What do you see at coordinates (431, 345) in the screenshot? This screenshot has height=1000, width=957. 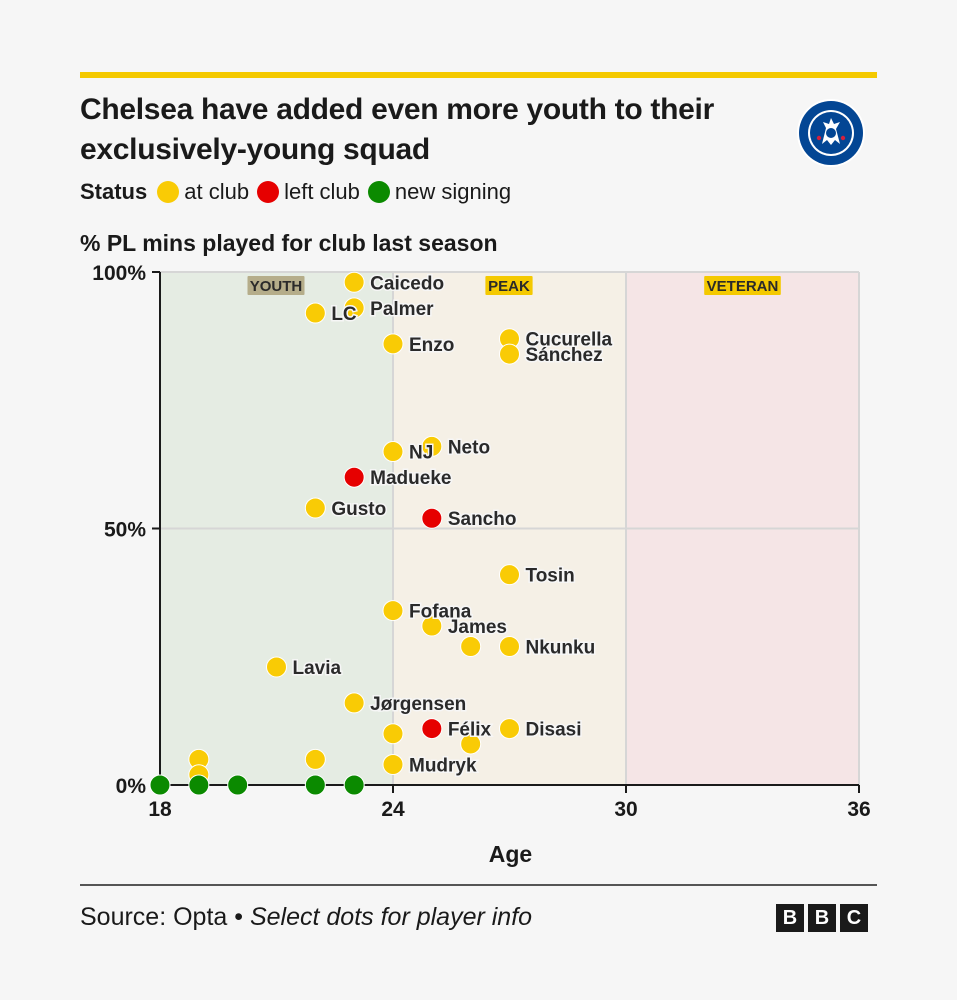 I see `player-label-enzo: Enzo` at bounding box center [431, 345].